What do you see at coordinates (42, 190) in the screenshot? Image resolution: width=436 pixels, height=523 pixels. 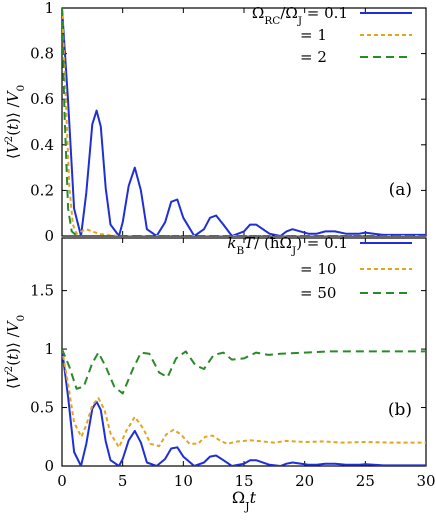 I see `y-tick-label: 0.2` at bounding box center [42, 190].